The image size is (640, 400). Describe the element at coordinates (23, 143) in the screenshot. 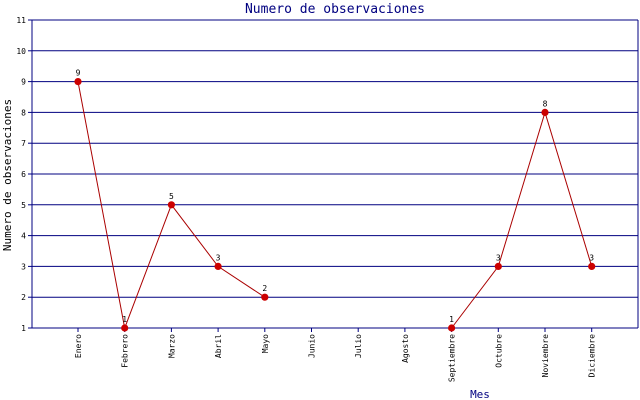

I see `y-tick-label: 7` at that location.